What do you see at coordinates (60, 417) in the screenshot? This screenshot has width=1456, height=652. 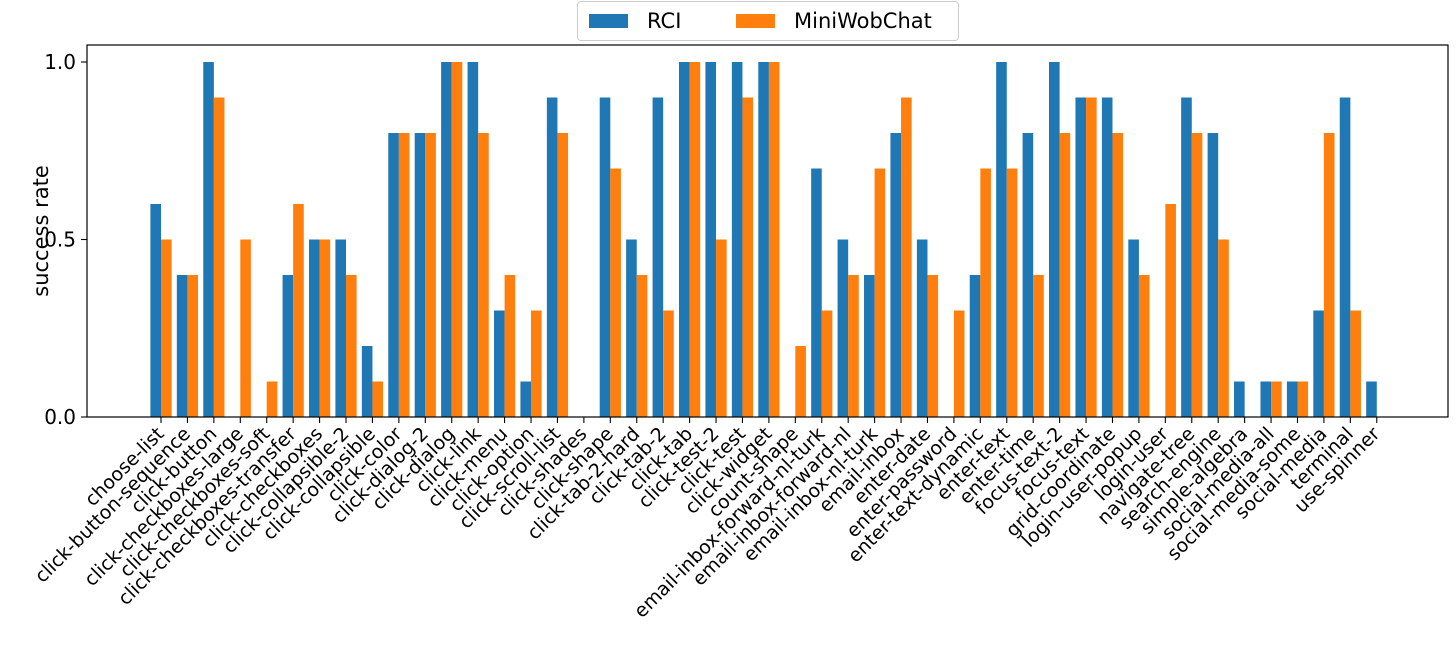 I see `y-tick-label: 0.0` at bounding box center [60, 417].